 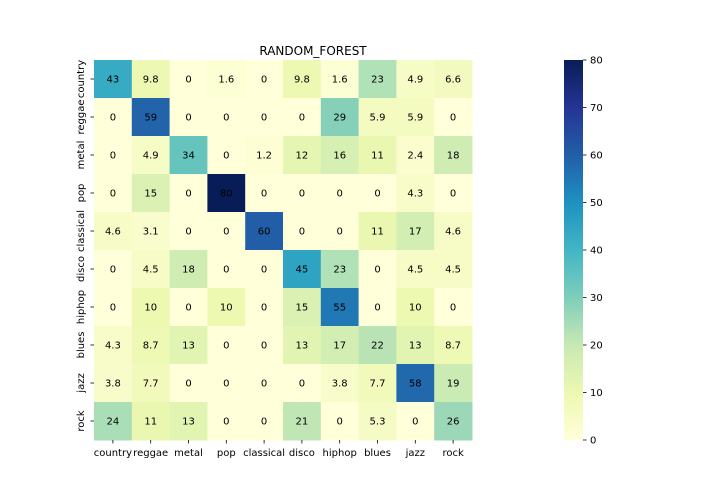 I want to click on colorbar-tick-label: 50, so click(x=596, y=203).